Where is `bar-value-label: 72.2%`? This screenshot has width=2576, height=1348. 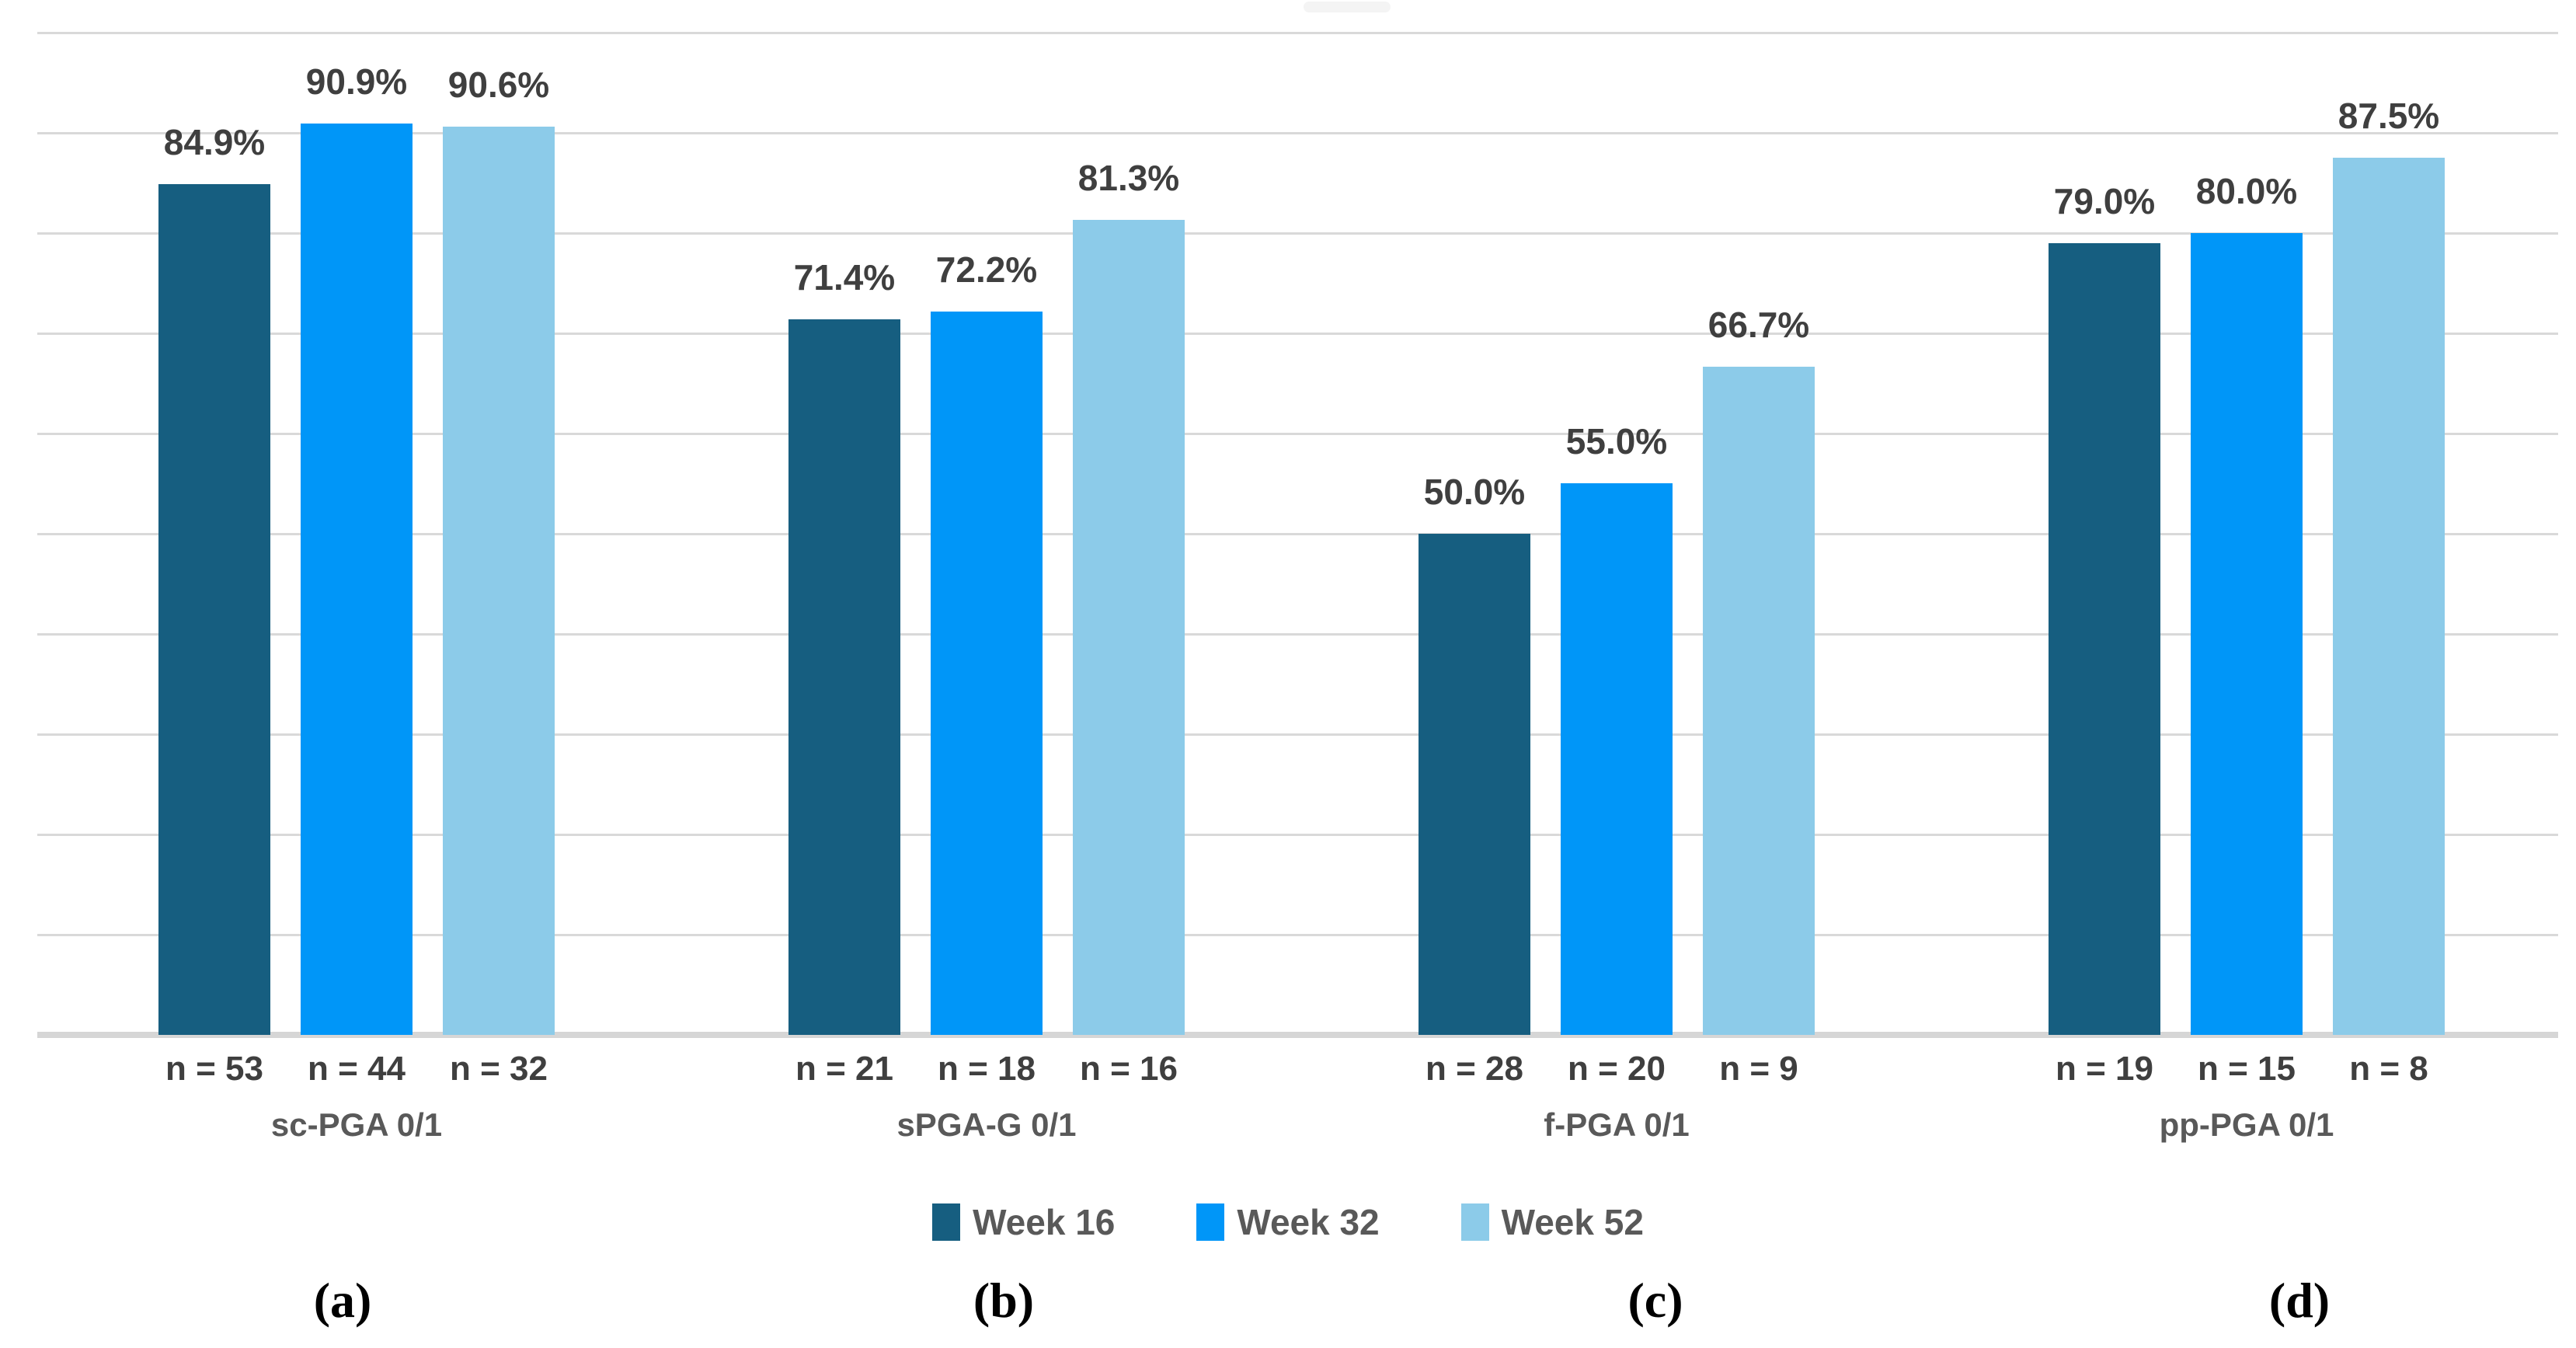 bar-value-label: 72.2% is located at coordinates (986, 269).